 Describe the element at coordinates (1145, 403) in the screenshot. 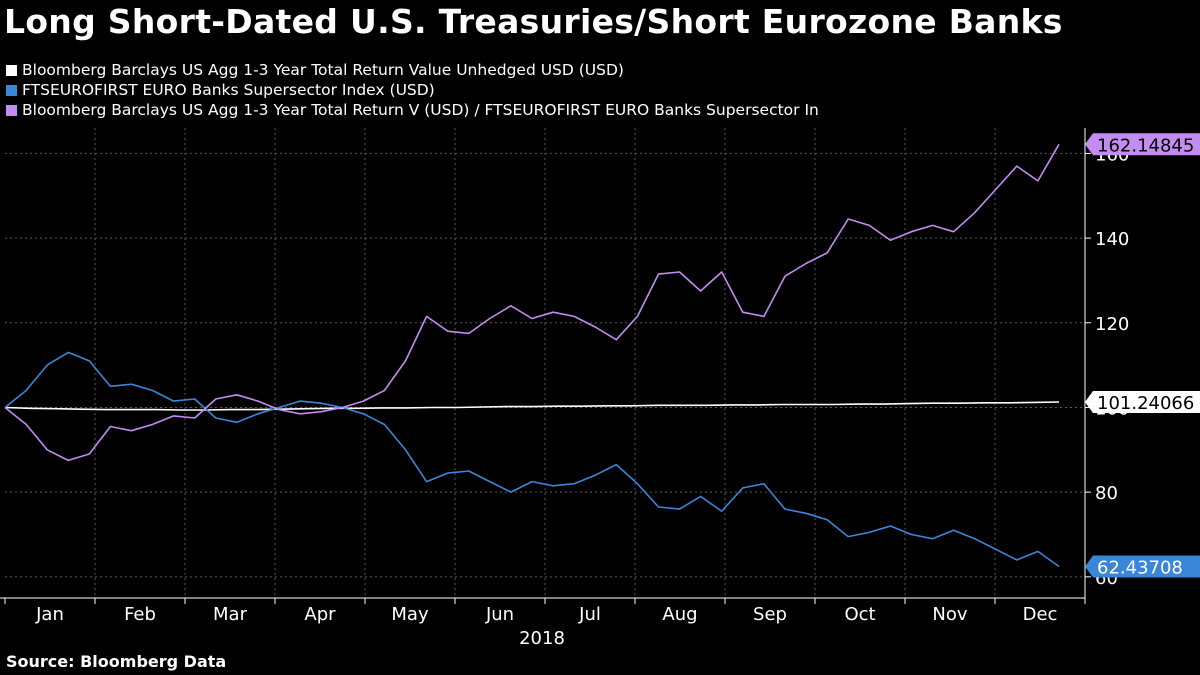

I see `last-value-label: 101.24066` at that location.